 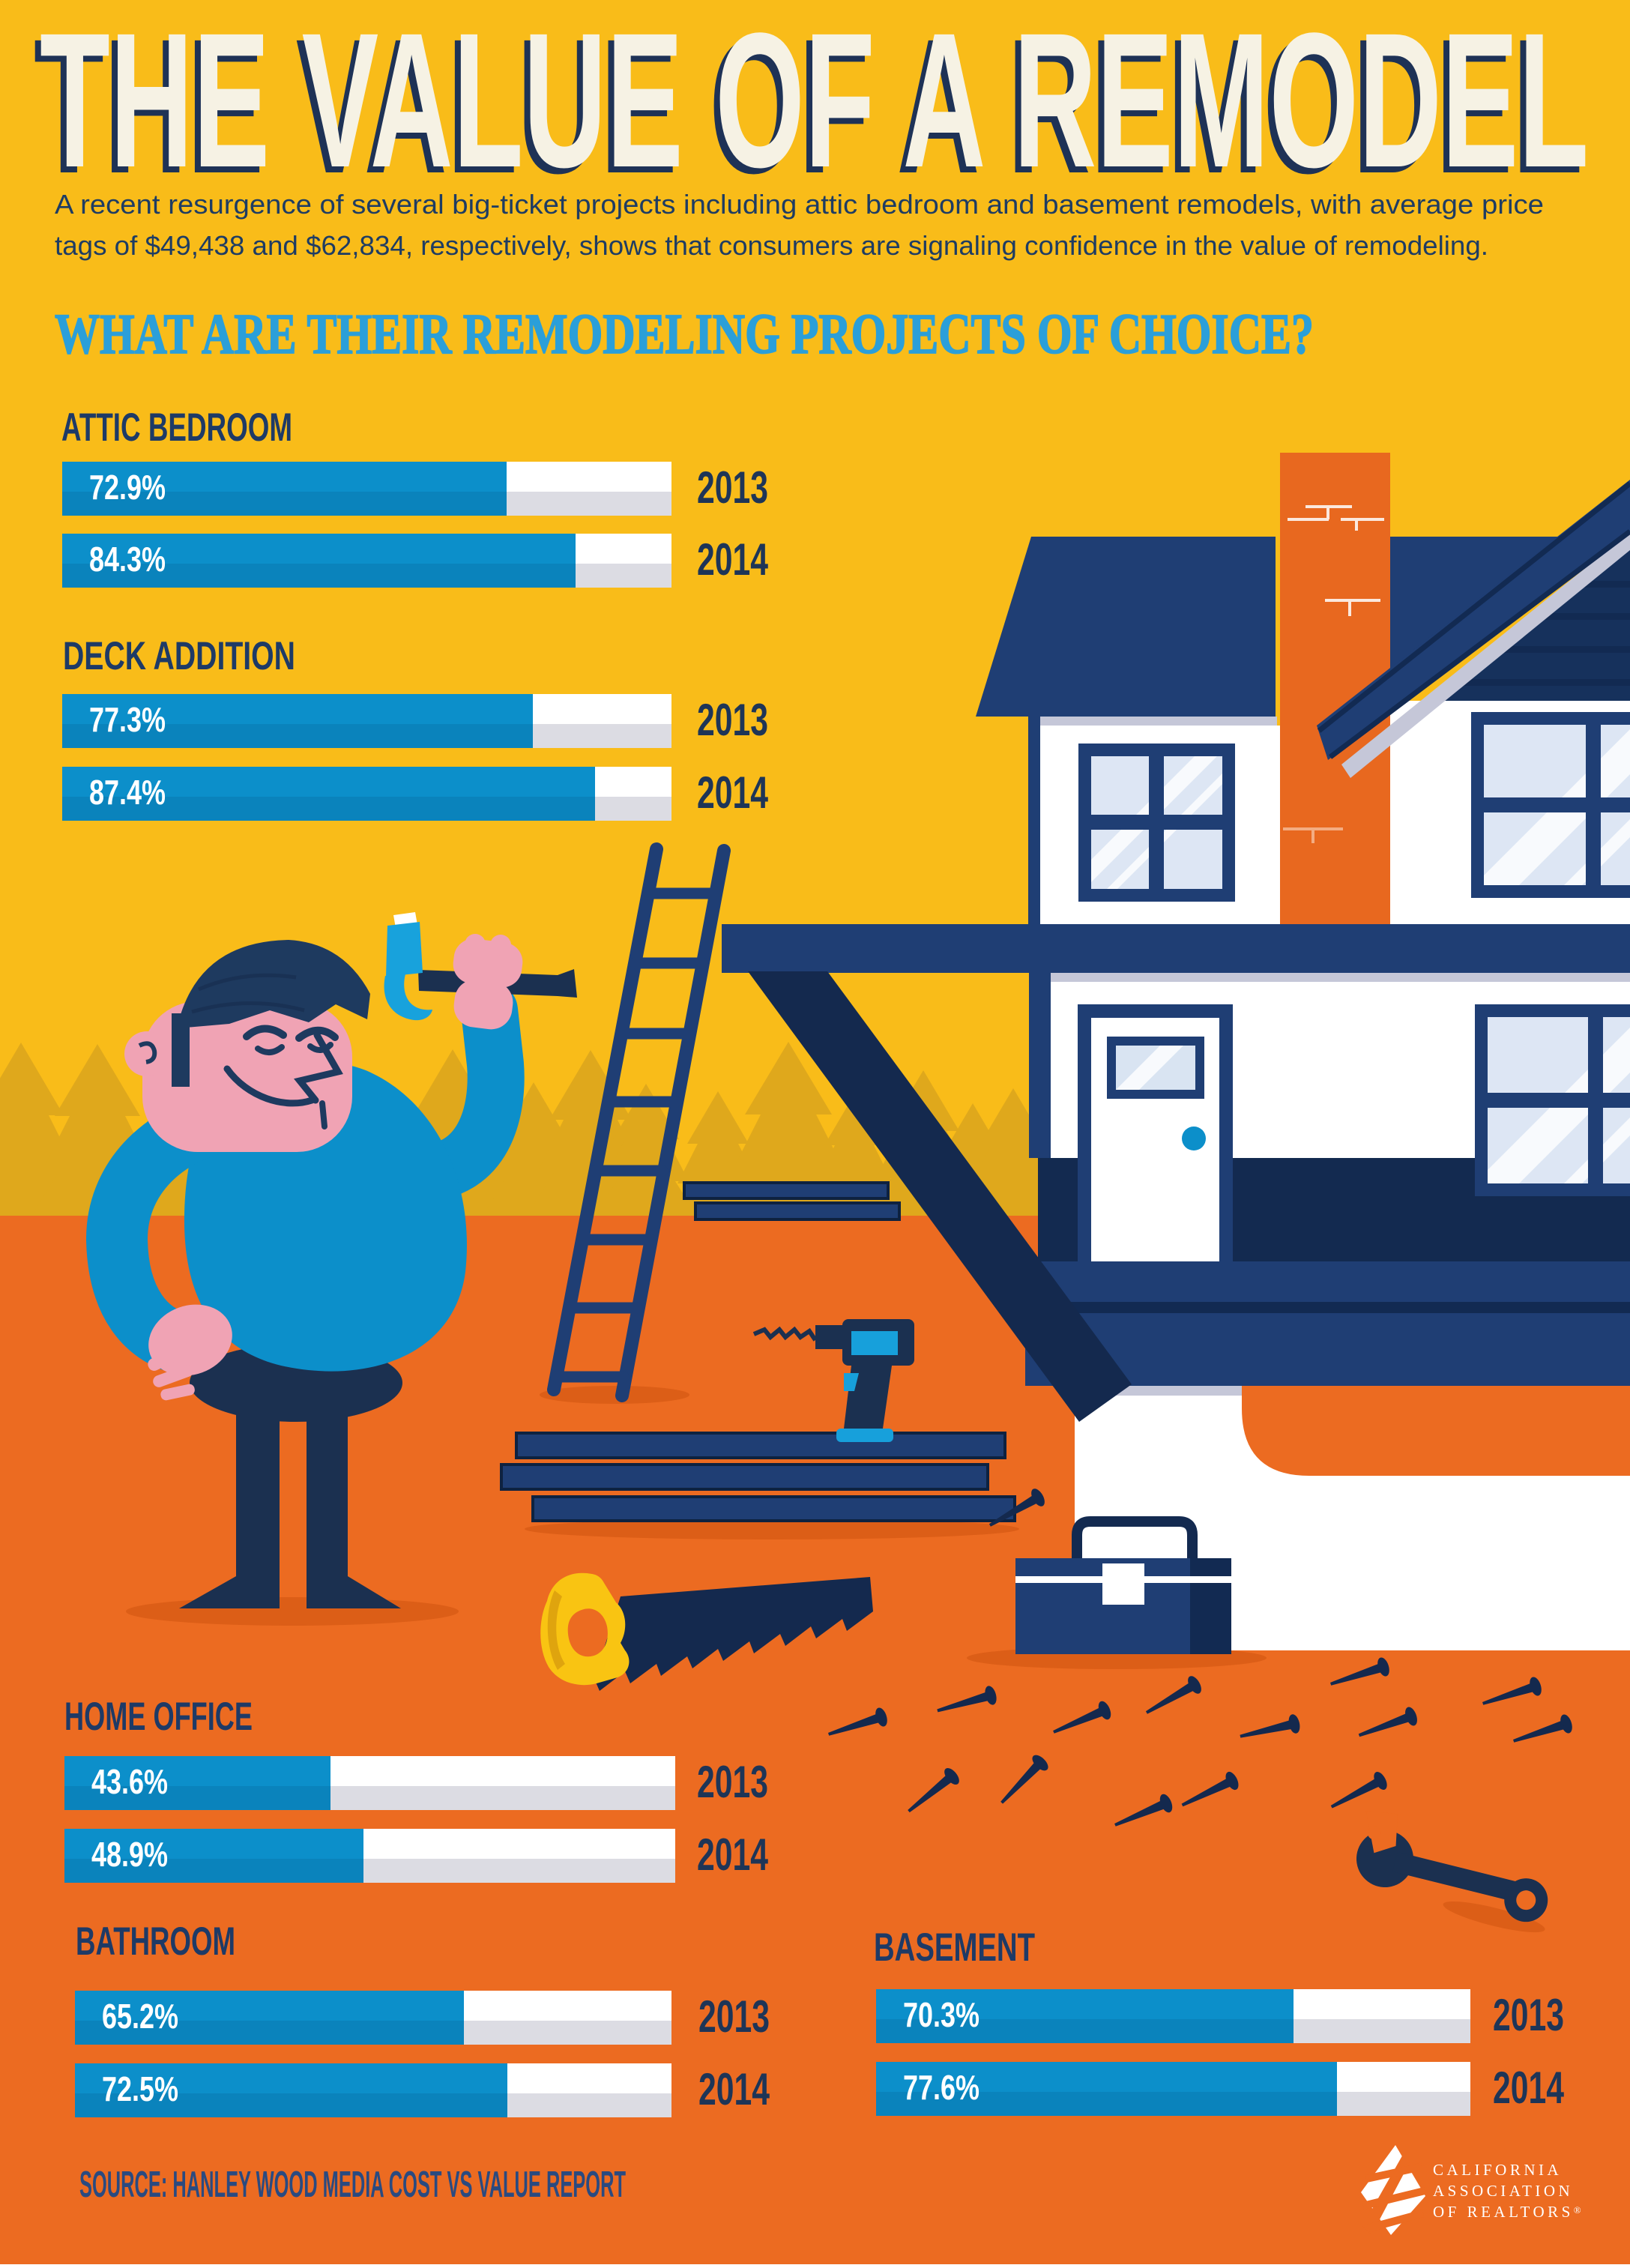 I want to click on svg-text: 72.5%, so click(x=140, y=2088).